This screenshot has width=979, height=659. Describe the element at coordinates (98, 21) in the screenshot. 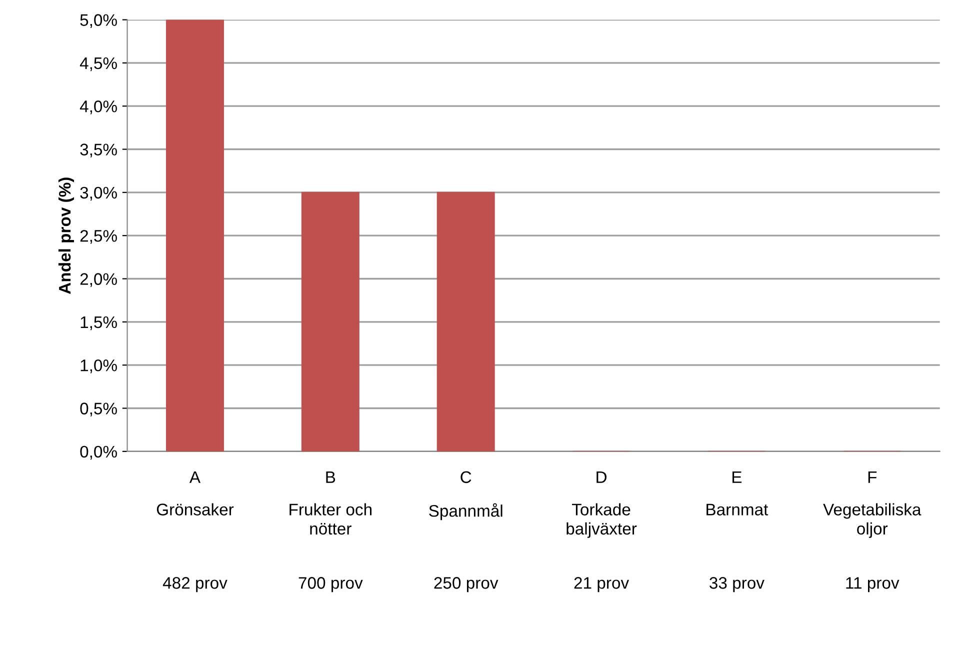

I see `y-tick-label: 5,0%` at that location.